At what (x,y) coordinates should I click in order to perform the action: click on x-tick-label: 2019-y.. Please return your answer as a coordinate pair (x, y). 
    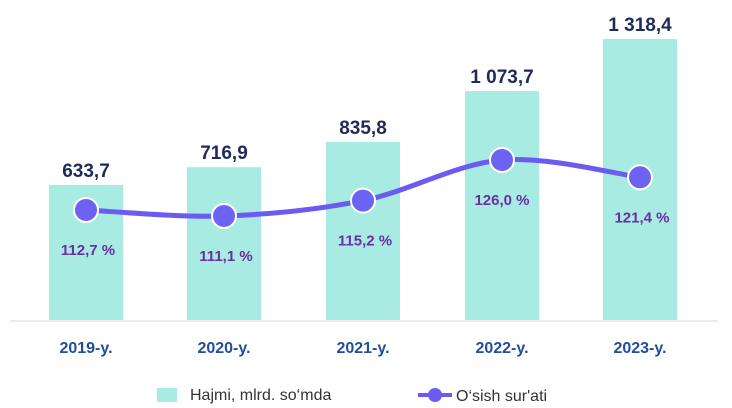
    Looking at the image, I should click on (85, 348).